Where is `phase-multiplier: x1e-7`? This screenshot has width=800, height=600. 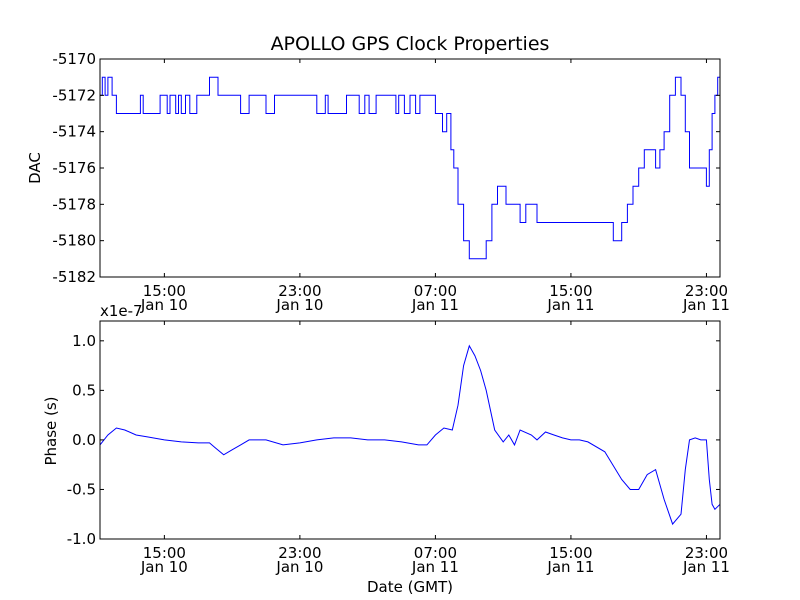 phase-multiplier: x1e-7 is located at coordinates (121, 311).